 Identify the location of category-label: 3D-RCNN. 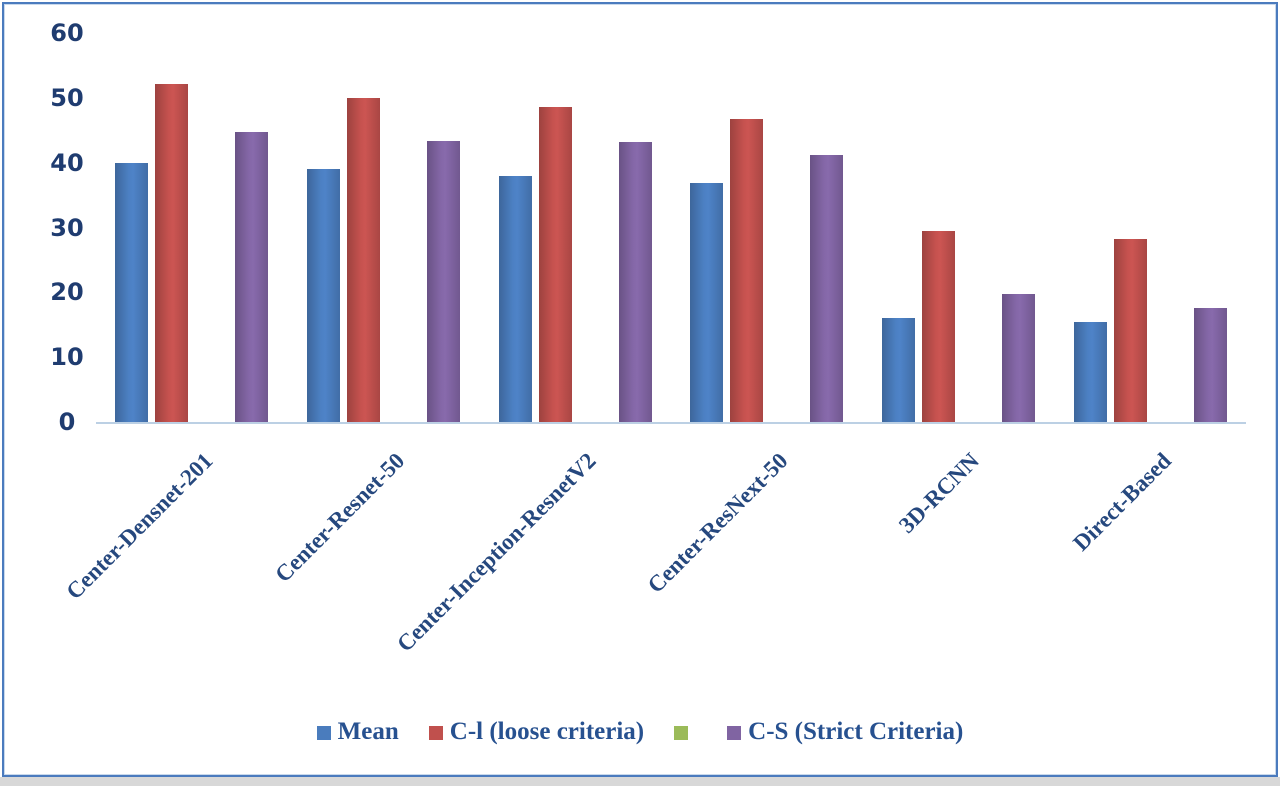
(939, 493).